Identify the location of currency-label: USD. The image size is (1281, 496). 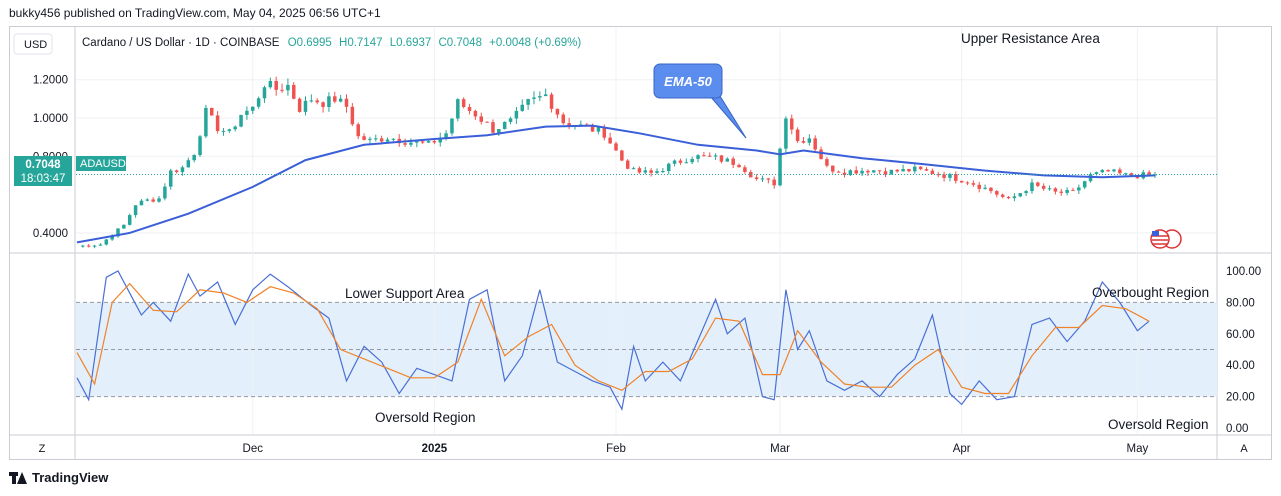
(35, 45).